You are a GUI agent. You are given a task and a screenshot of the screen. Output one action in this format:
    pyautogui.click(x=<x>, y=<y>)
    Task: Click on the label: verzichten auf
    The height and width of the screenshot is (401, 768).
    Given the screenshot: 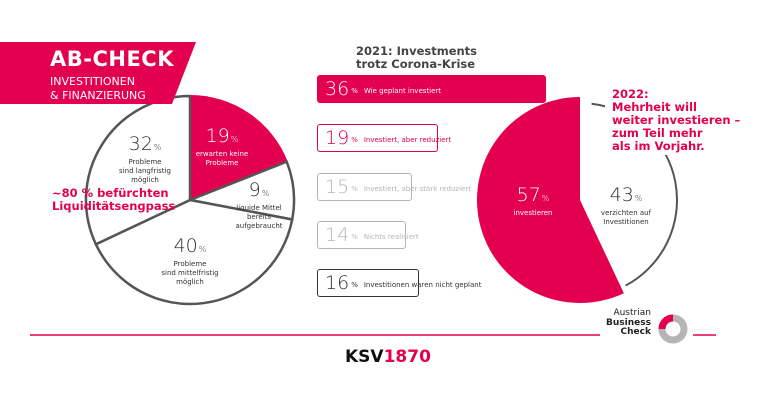 What is the action you would take?
    pyautogui.click(x=626, y=213)
    